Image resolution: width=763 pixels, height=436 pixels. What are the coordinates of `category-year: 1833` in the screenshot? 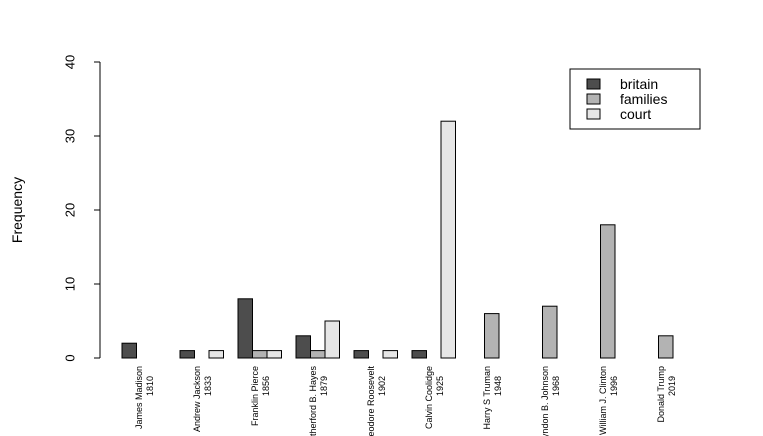 It's located at (208, 386).